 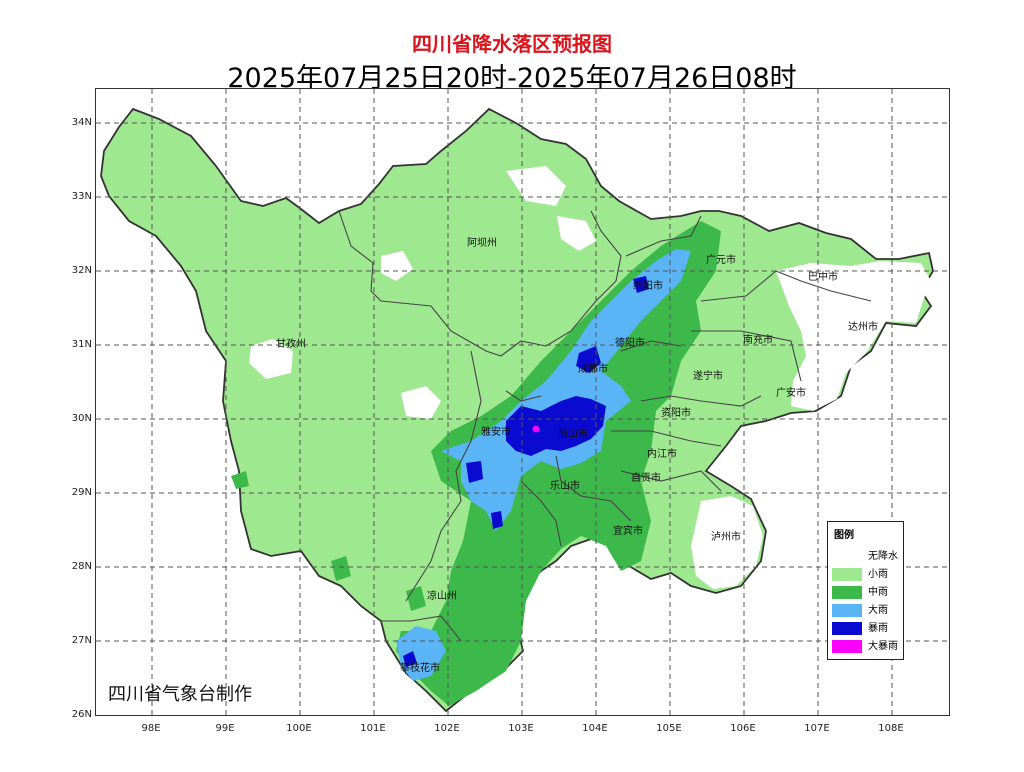 I want to click on lat-label: 31N, so click(x=81, y=344).